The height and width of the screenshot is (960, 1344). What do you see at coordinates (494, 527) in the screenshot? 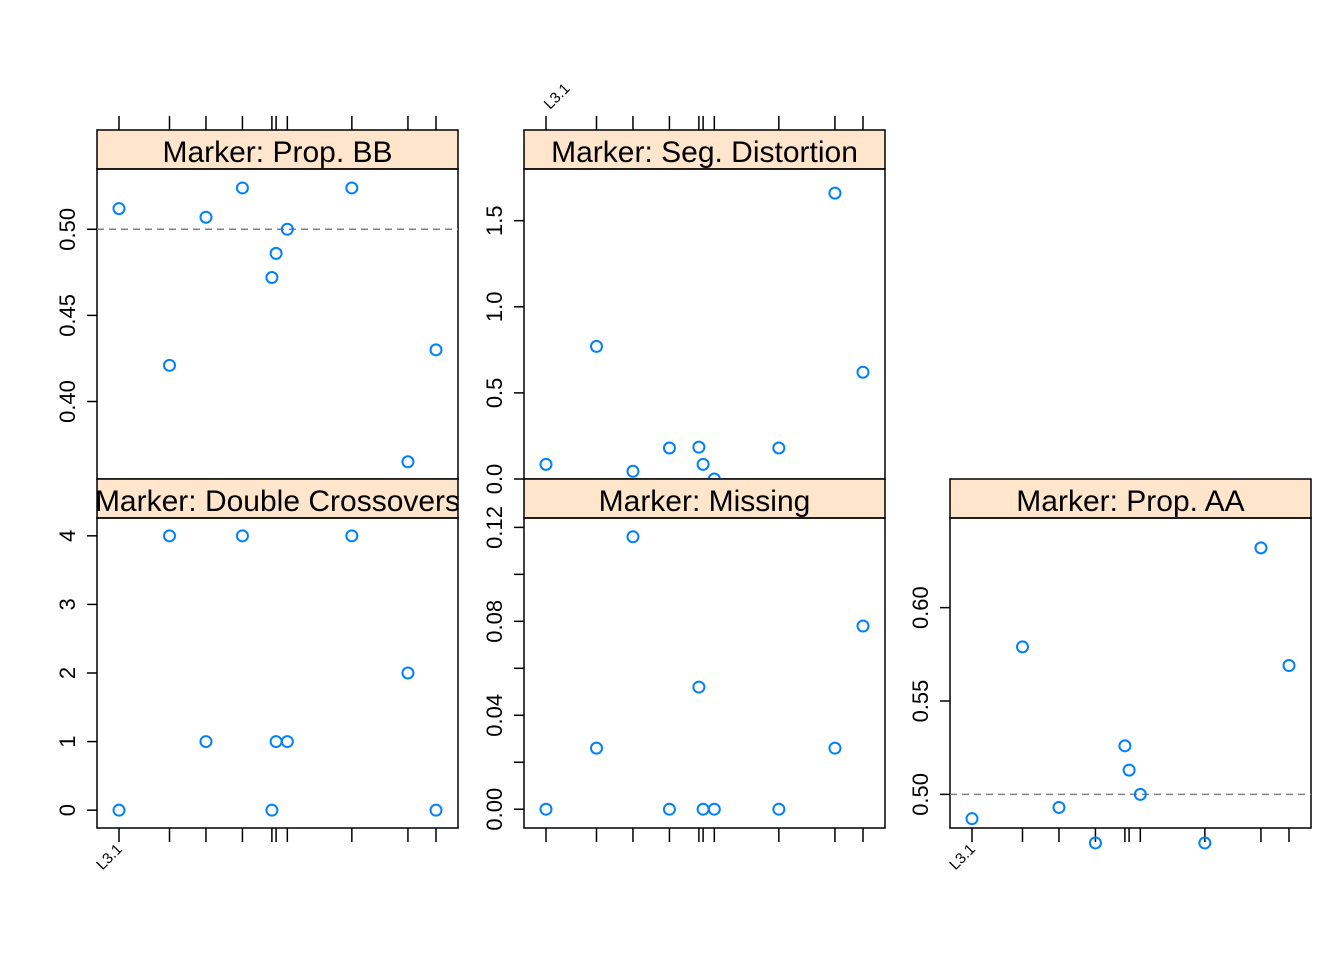
I see `y-tick-label: 0.12` at bounding box center [494, 527].